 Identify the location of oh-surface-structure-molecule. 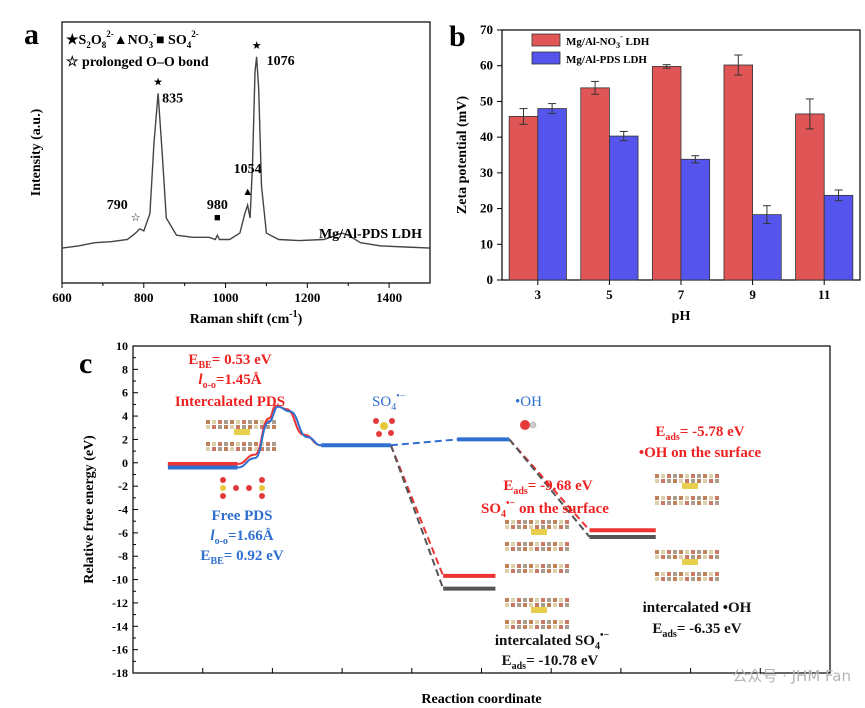
(690, 486).